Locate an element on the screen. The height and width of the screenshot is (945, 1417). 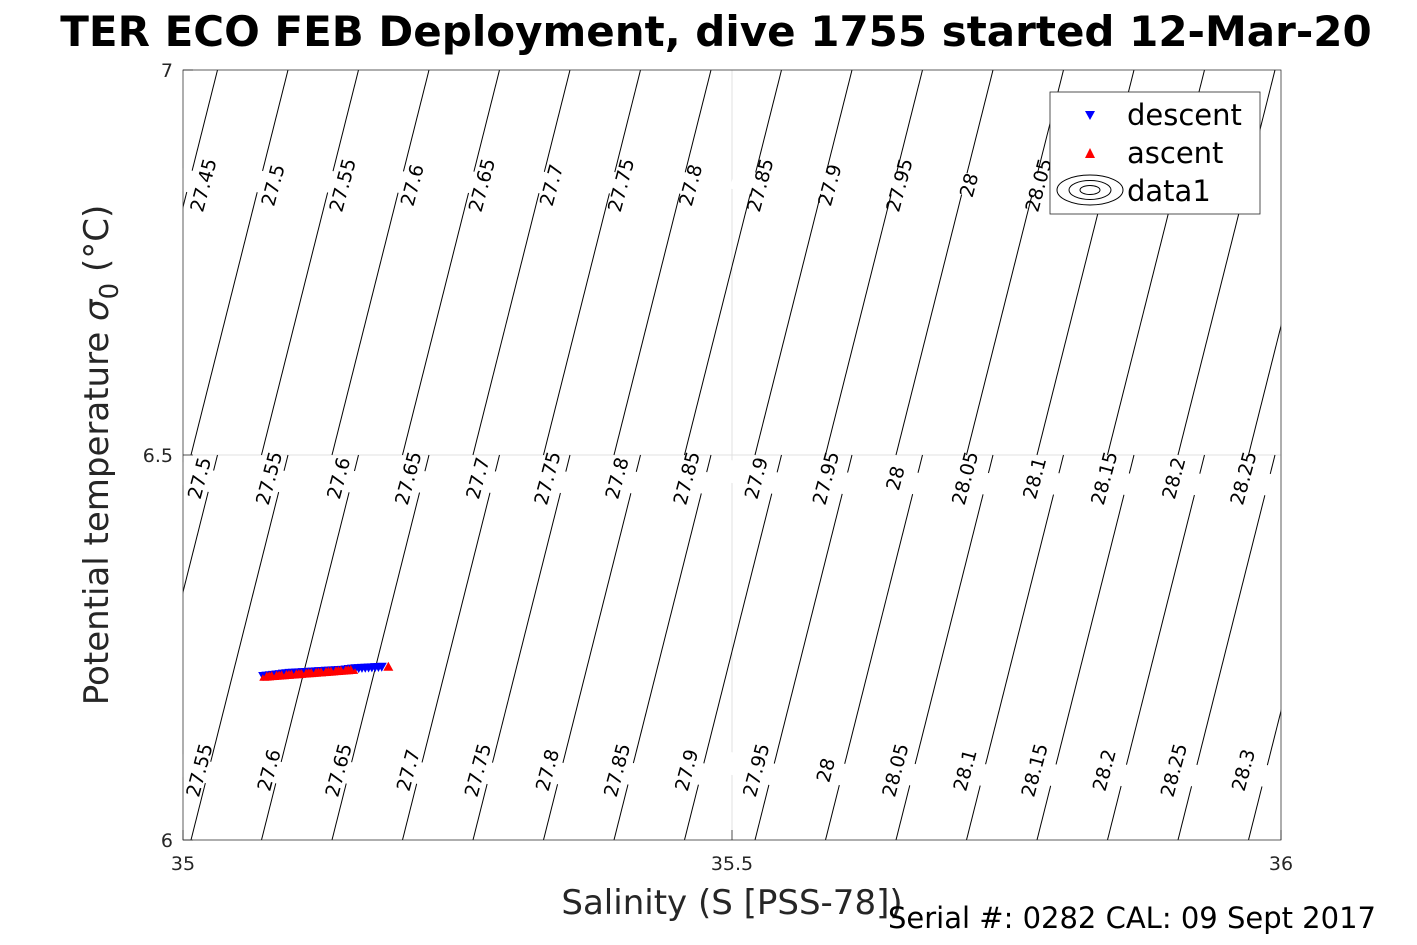
y-axis-label-unit: (°C) is located at coordinates (97, 244).